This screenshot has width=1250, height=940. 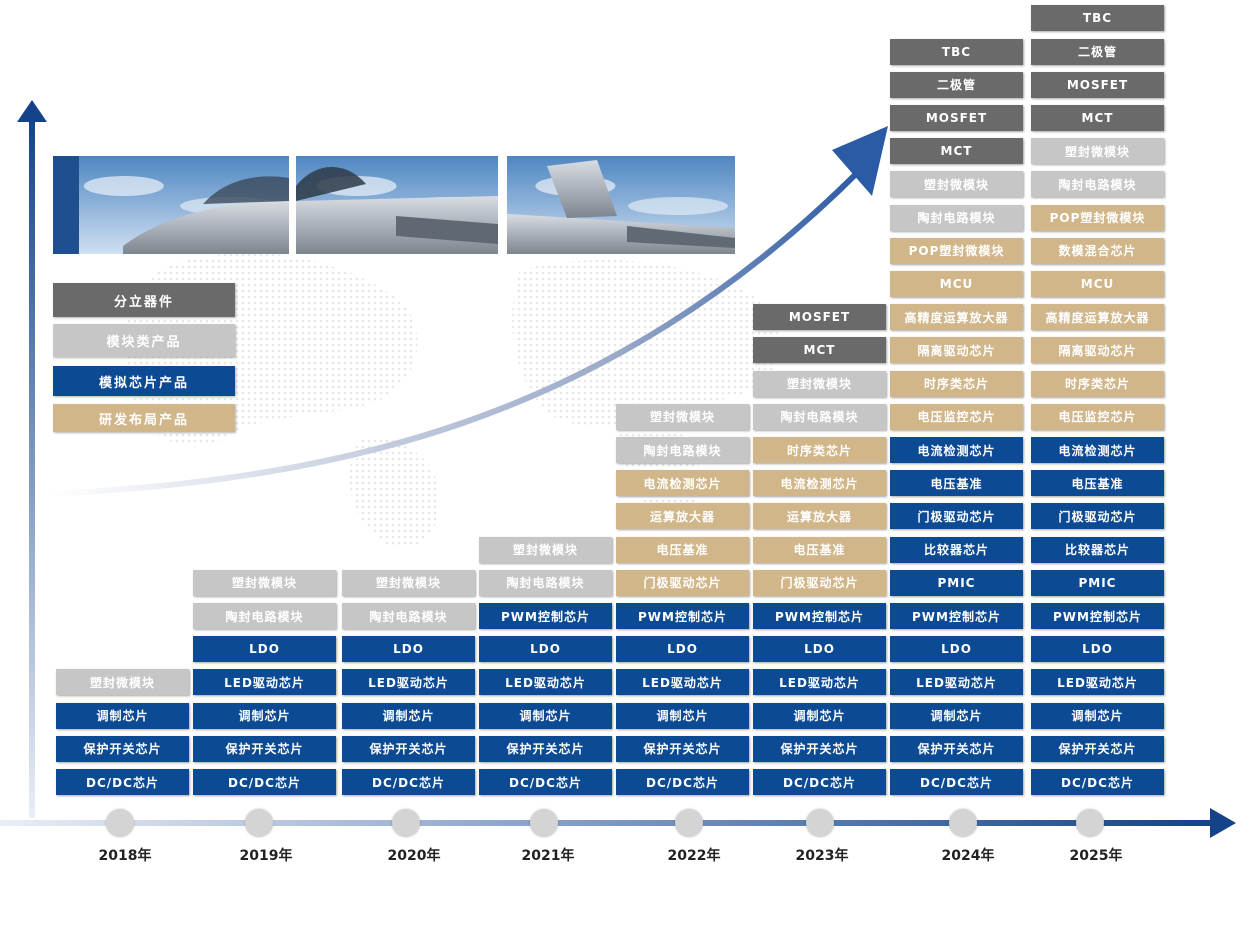 I want to click on year-label: 2025年, so click(x=1096, y=856).